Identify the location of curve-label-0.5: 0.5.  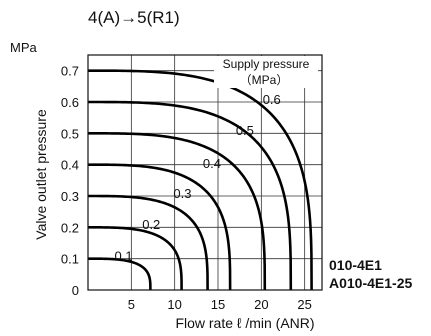
(245, 130).